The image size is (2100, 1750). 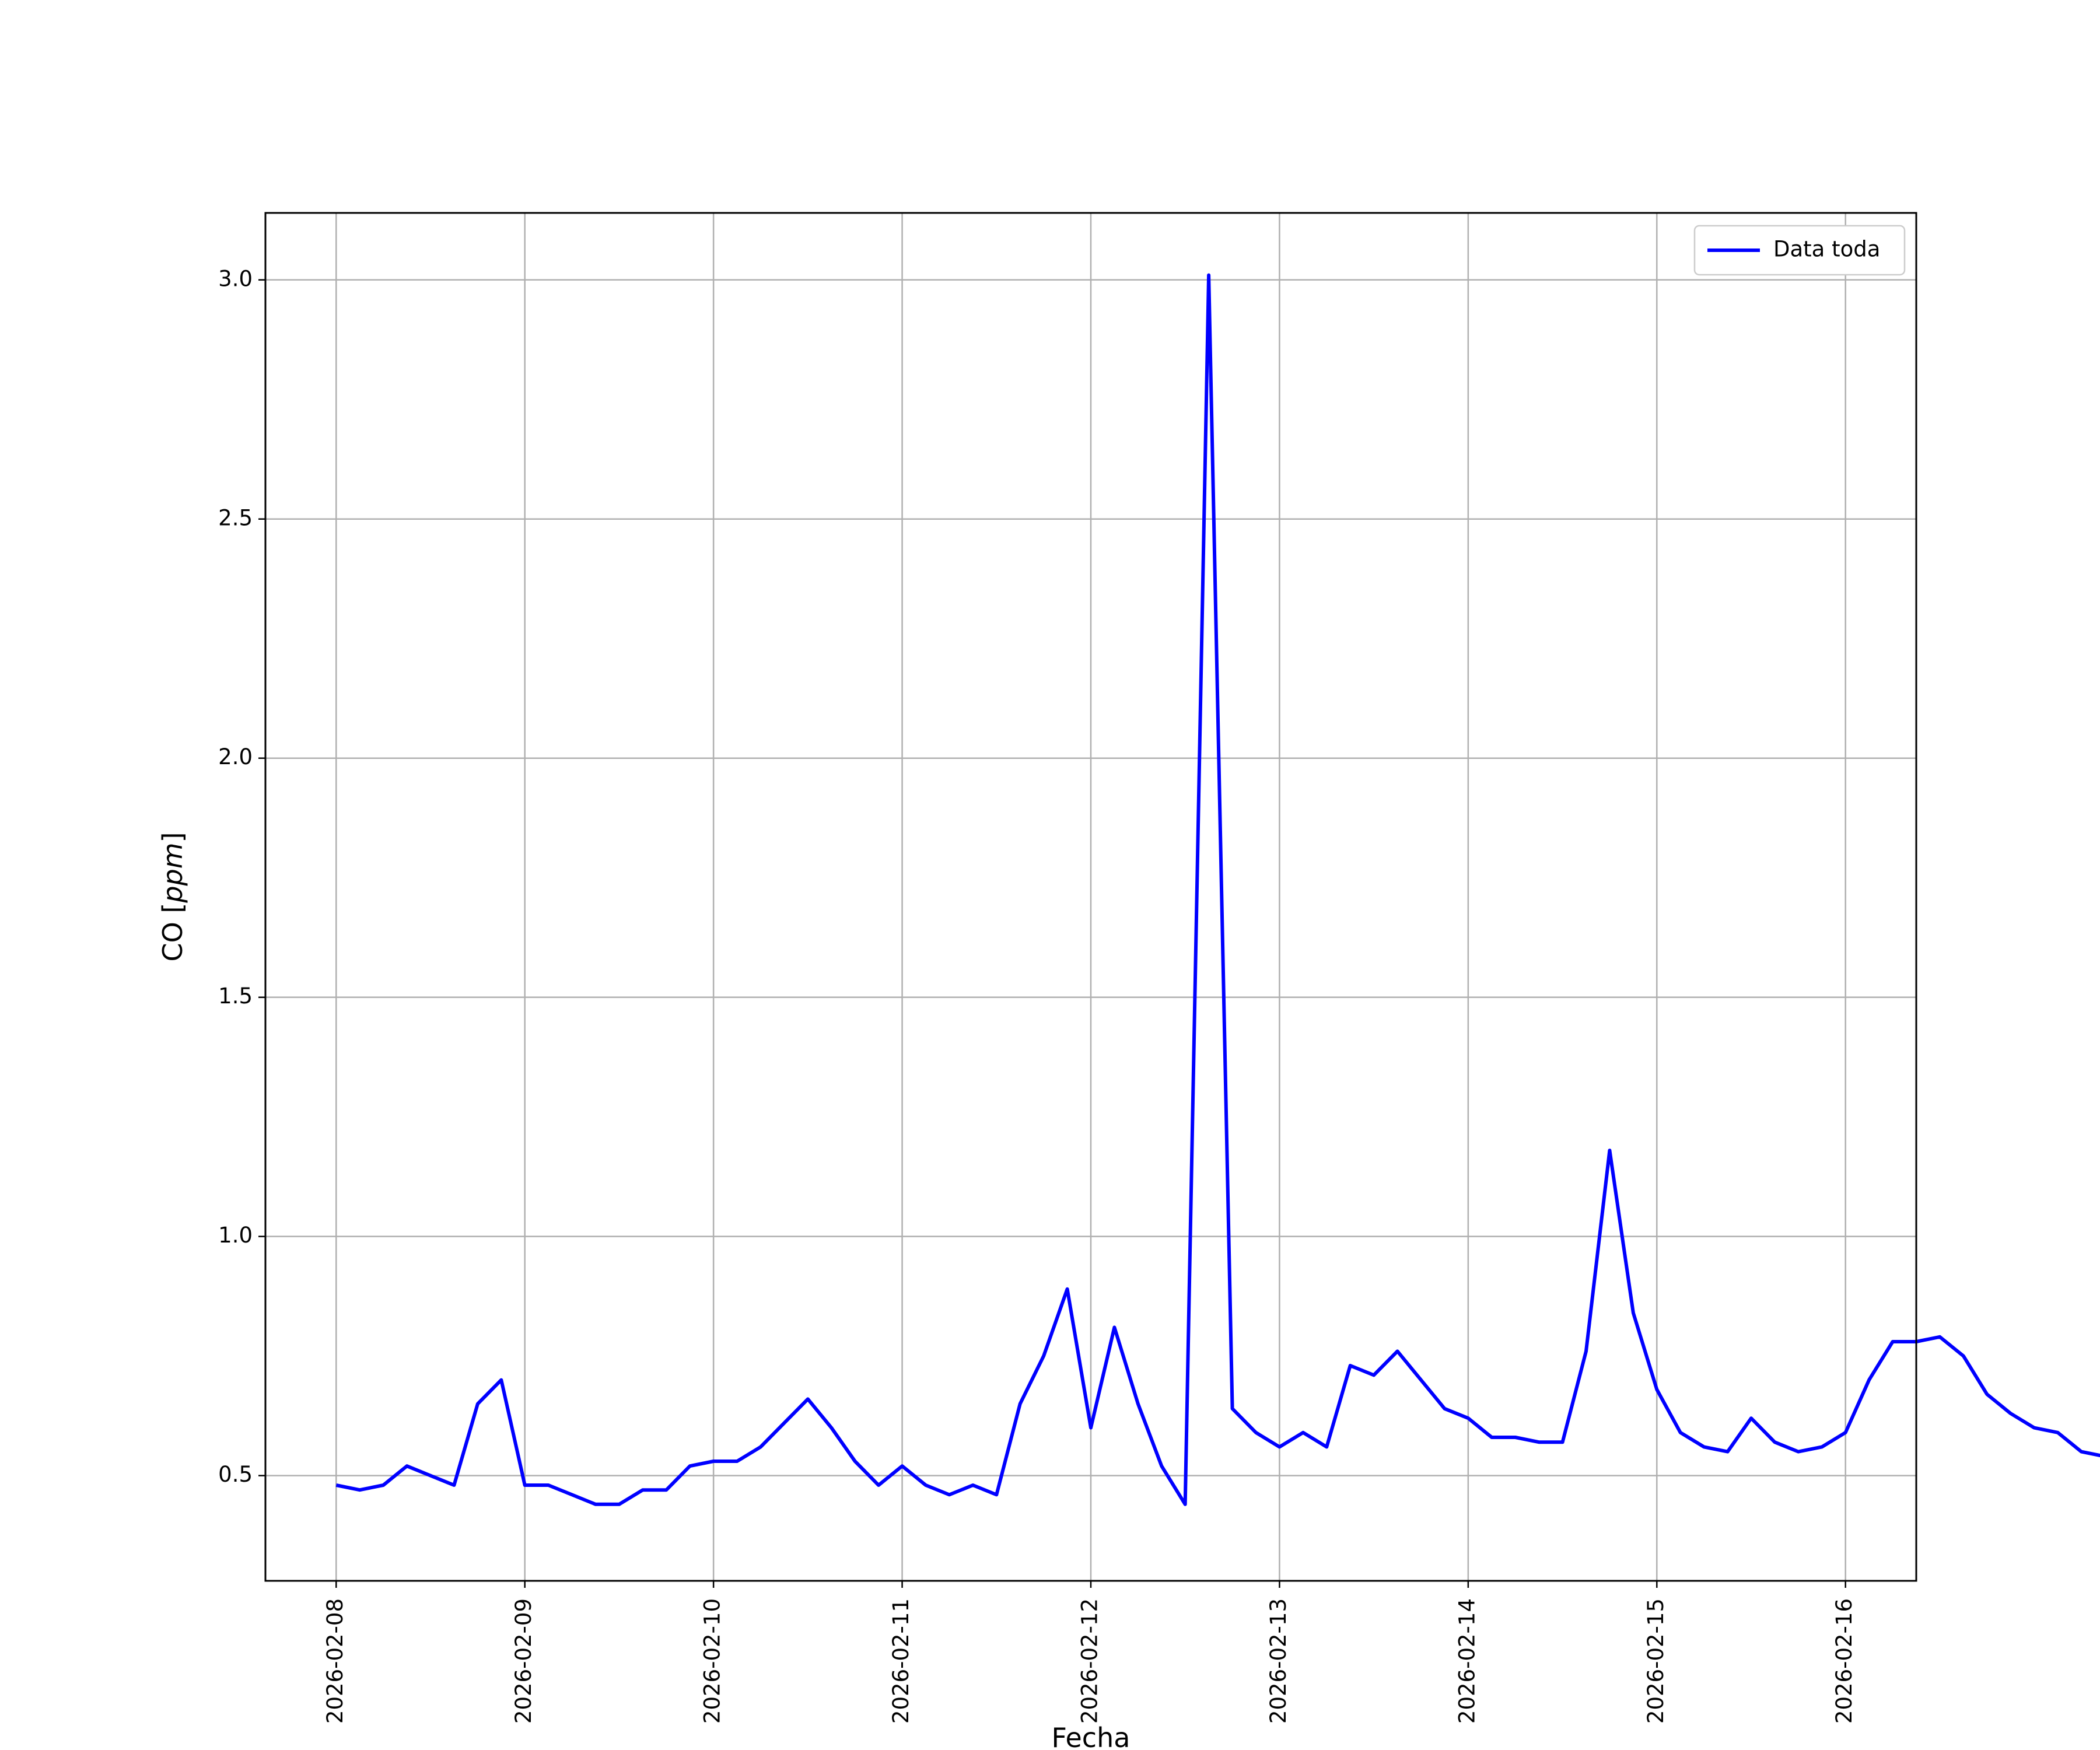 I want to click on x-tick-label: 2026-02-16, so click(x=1845, y=1661).